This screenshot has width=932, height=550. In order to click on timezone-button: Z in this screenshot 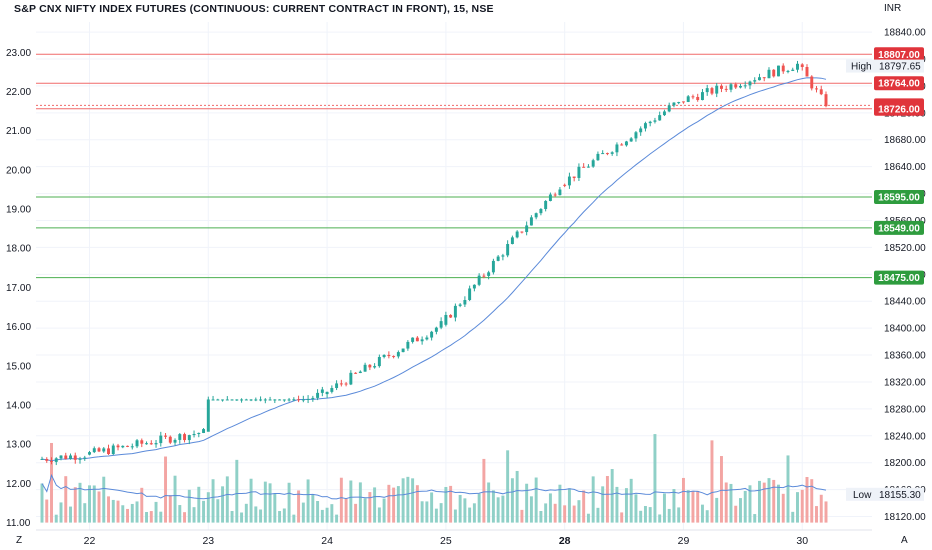, I will do `click(19, 540)`.